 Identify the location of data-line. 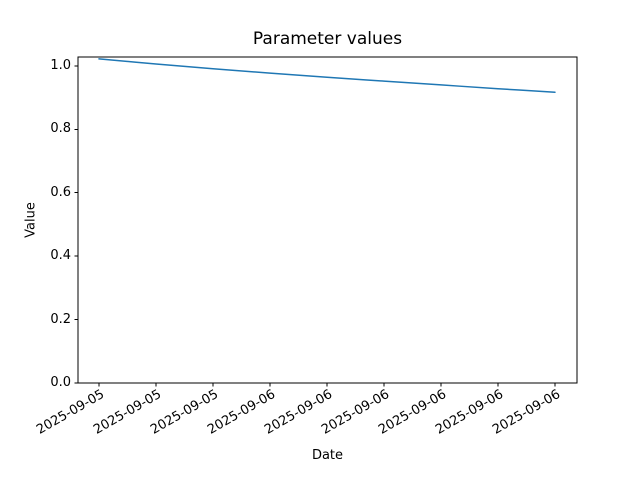
(327, 75).